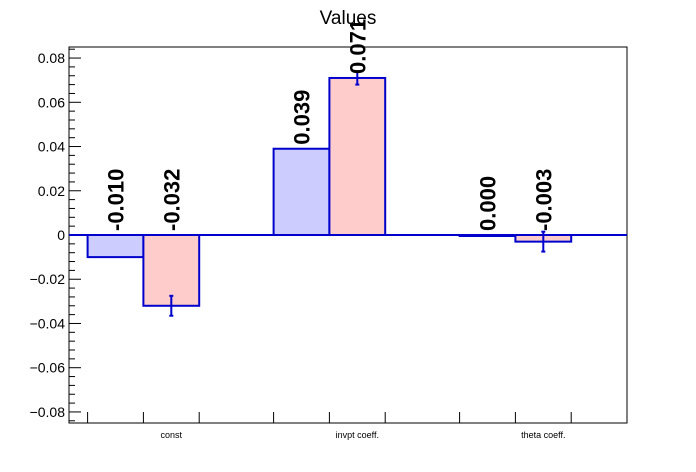  What do you see at coordinates (48, 323) in the screenshot?
I see `y-tick-label: −0.04` at bounding box center [48, 323].